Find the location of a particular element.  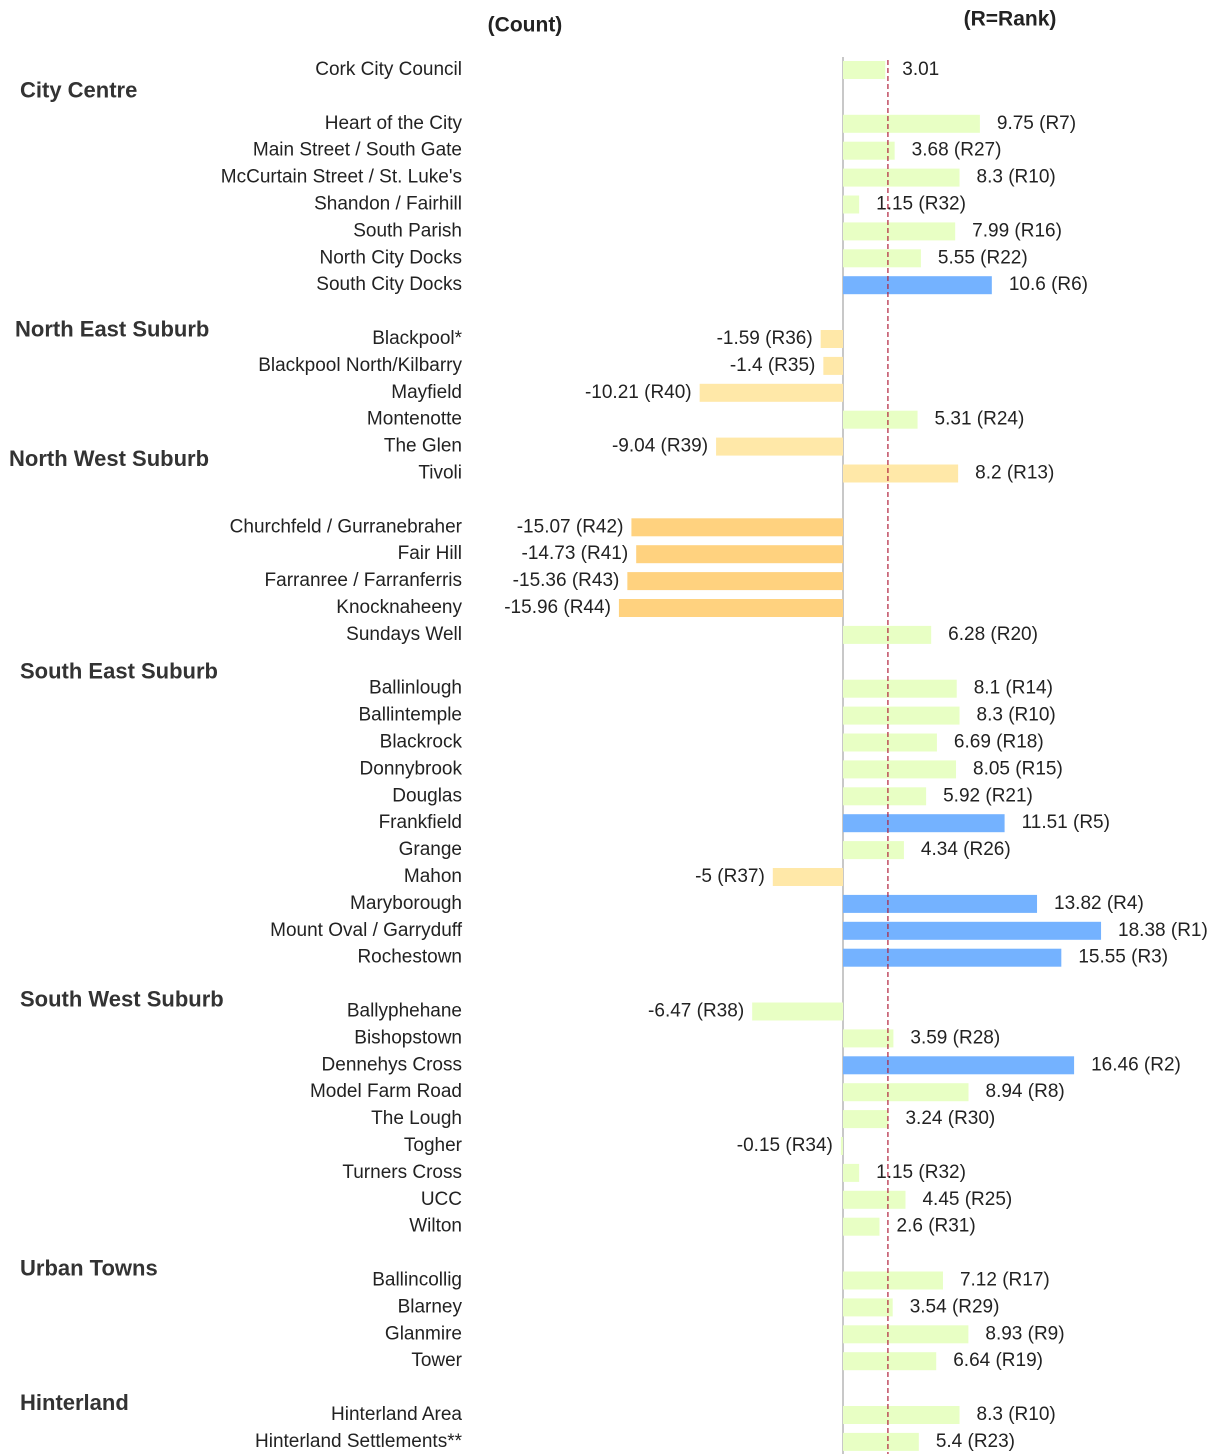

category-label: Togher is located at coordinates (433, 1145).